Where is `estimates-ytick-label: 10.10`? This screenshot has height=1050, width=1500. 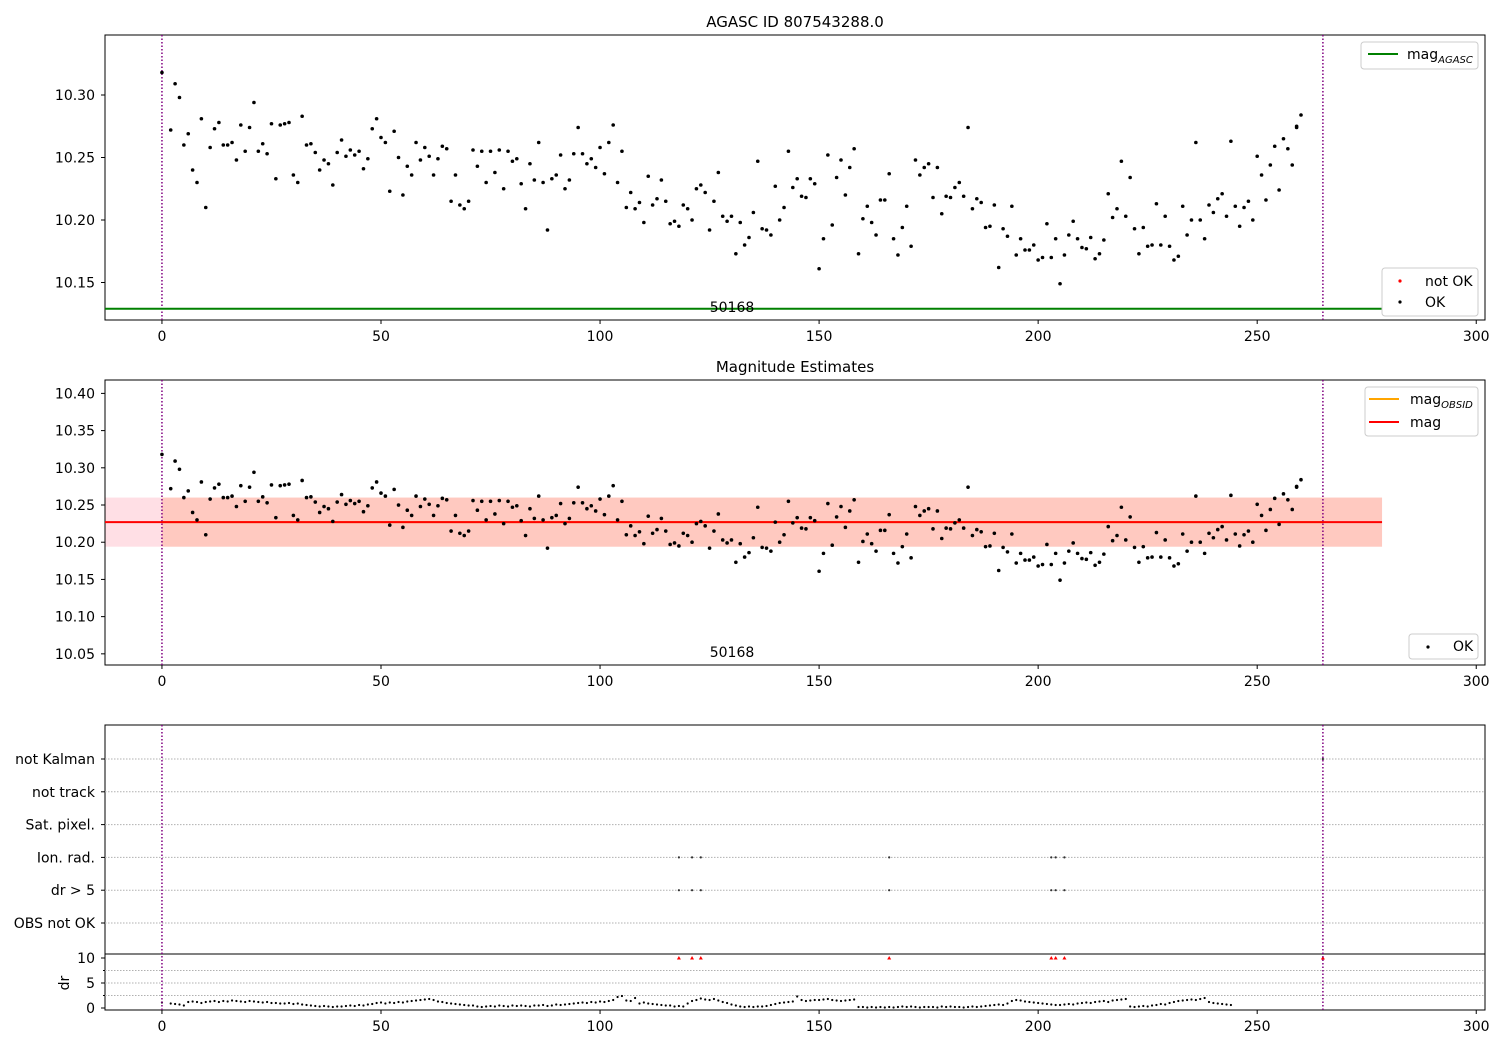
estimates-ytick-label: 10.10 is located at coordinates (75, 618).